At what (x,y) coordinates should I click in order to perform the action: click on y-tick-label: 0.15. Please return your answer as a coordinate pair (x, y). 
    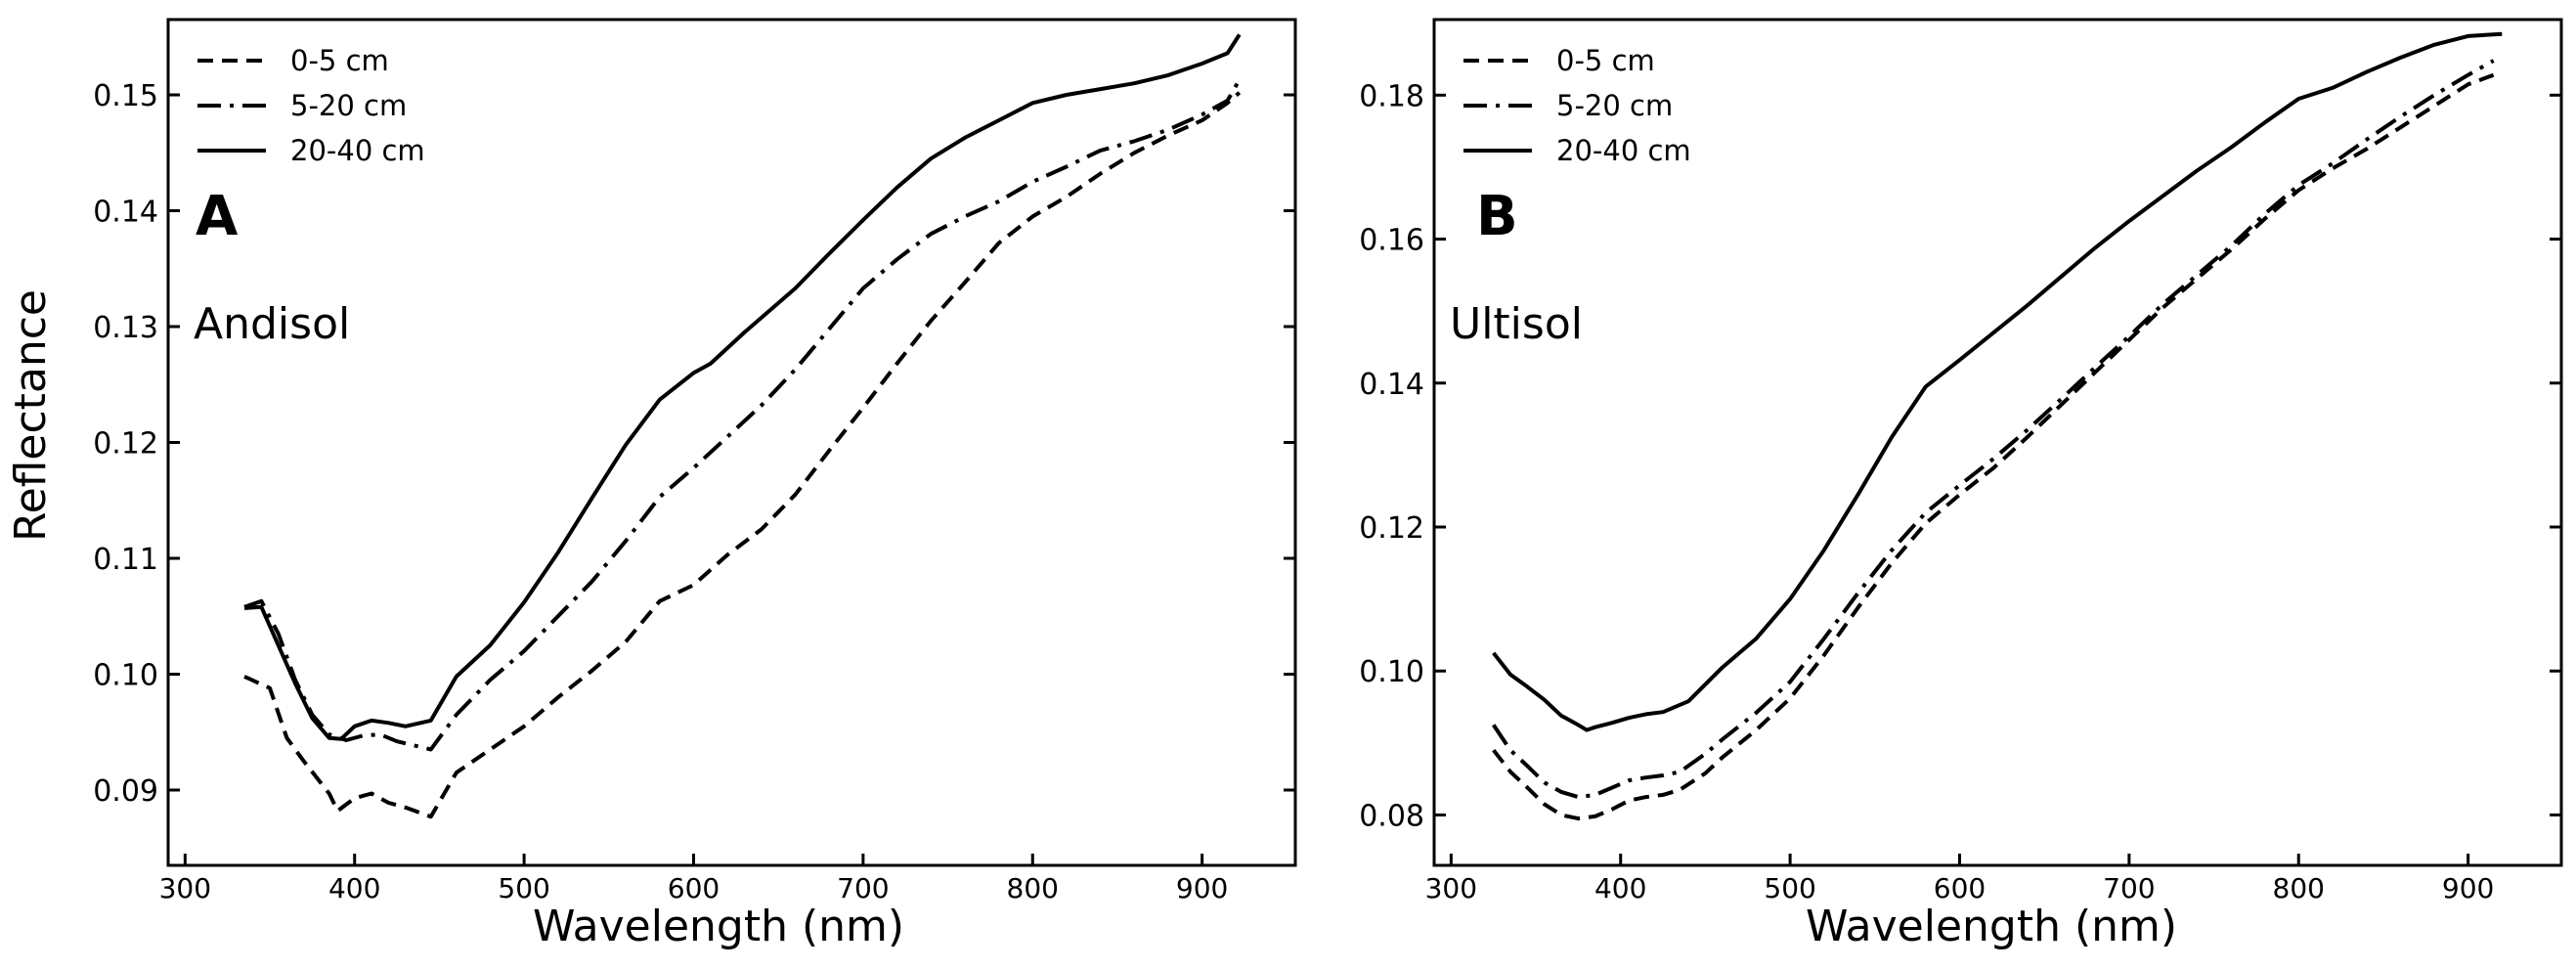
    Looking at the image, I should click on (125, 96).